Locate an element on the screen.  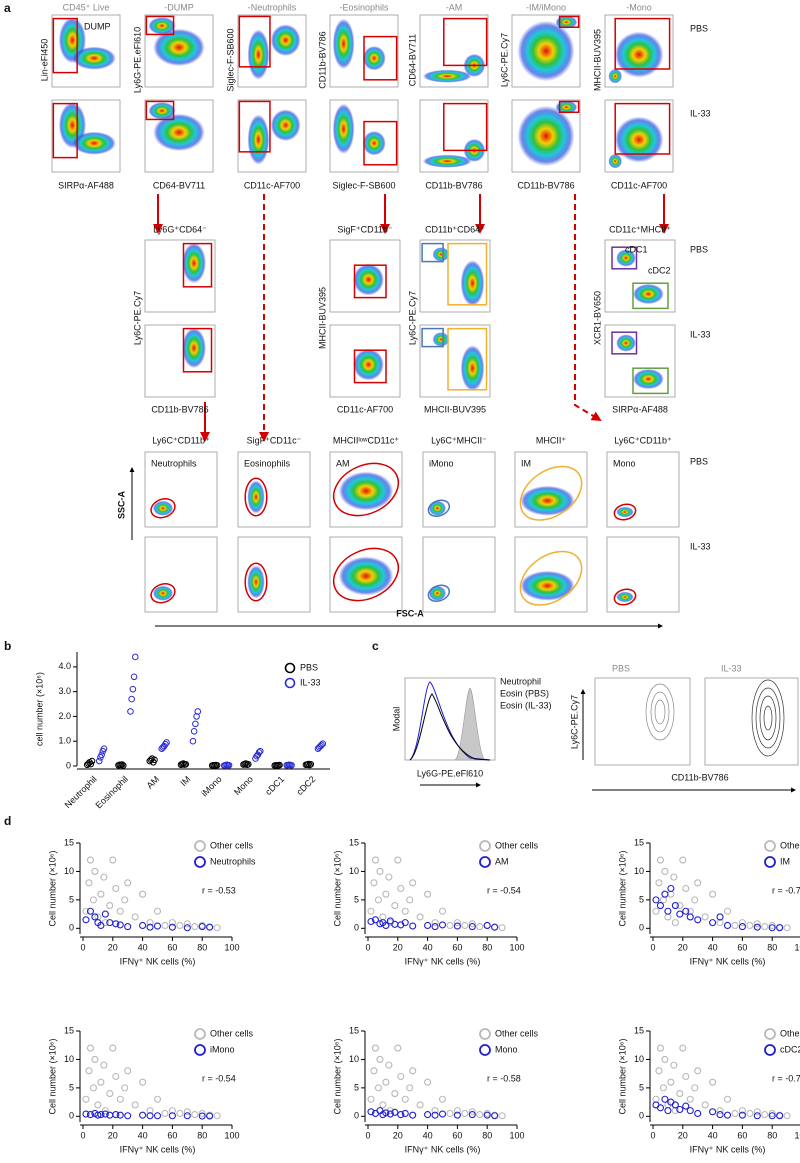
y-tick-label: 3.0 is located at coordinates (64, 691).